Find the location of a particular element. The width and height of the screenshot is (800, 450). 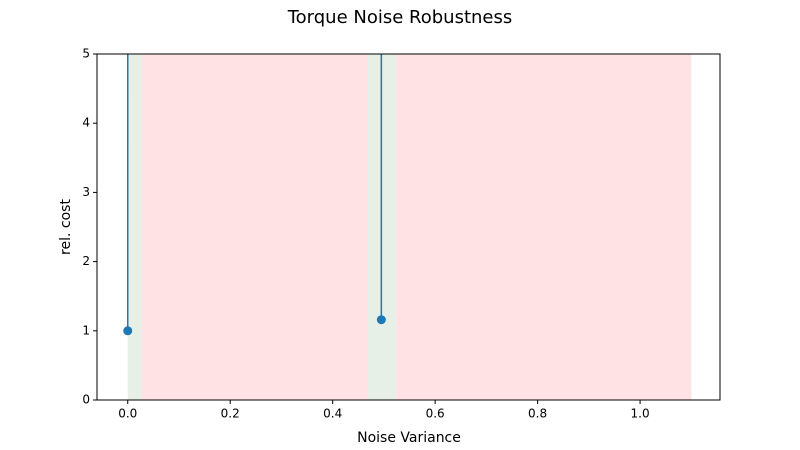

x-tick-label: 0.4 is located at coordinates (332, 414).